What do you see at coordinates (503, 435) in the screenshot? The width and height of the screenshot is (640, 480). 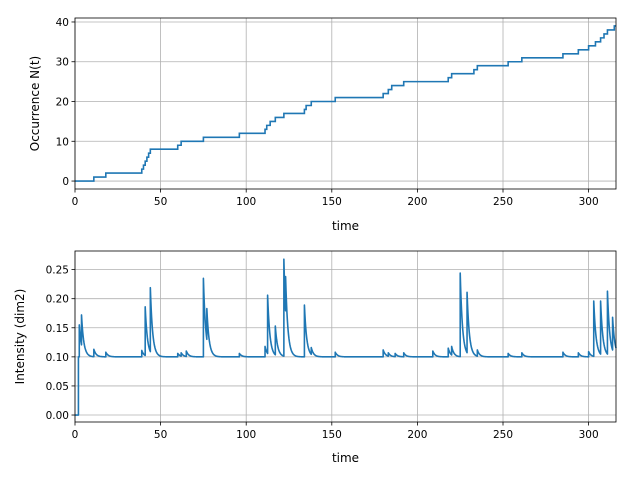 I see `intensity-xtick-label: 250` at bounding box center [503, 435].